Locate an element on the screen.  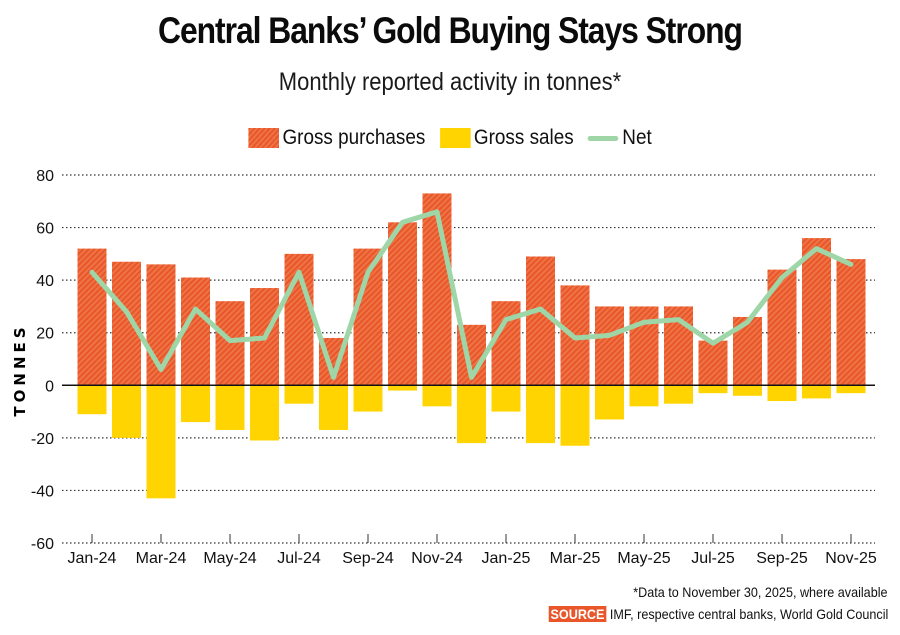
y-tick-label: 0 is located at coordinates (49, 386).